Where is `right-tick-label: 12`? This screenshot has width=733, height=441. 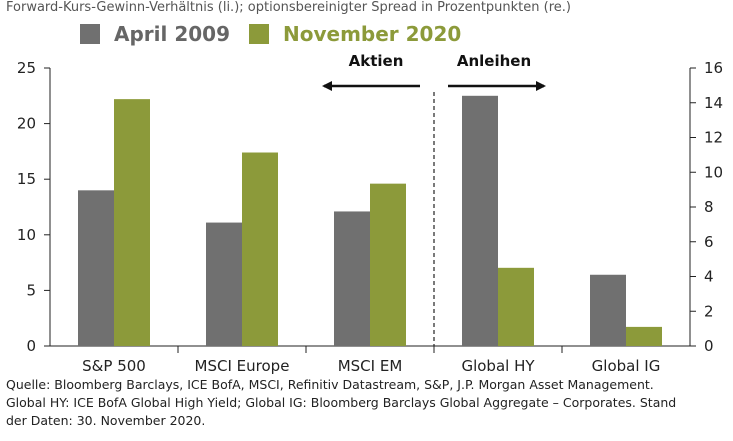
right-tick-label: 12 is located at coordinates (713, 138).